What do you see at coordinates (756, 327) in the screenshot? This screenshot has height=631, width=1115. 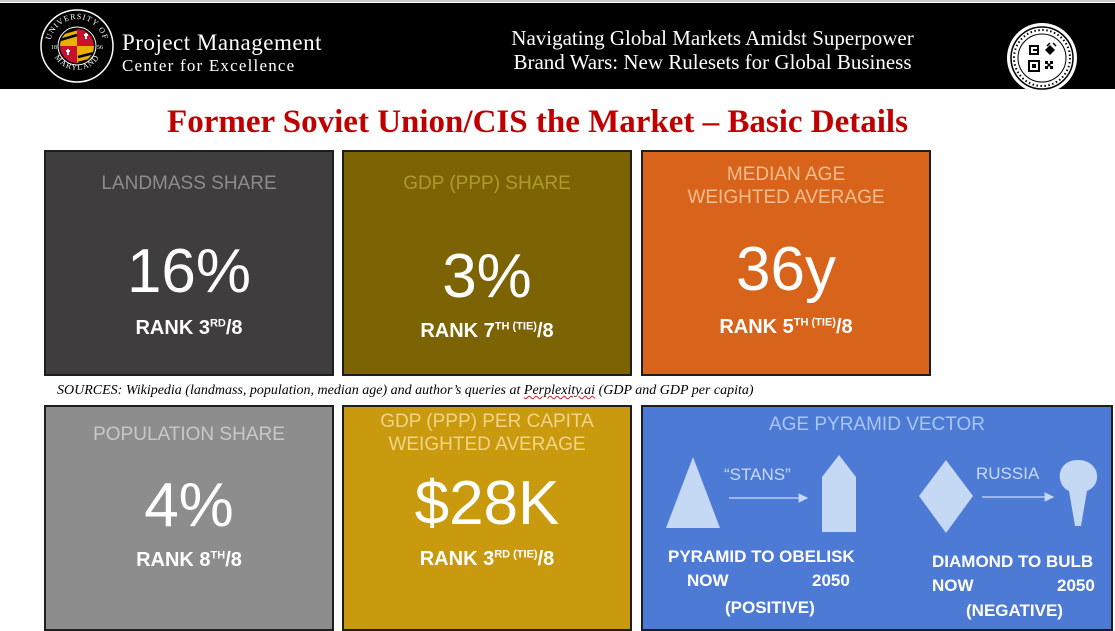 I see `rank-prefix: RANK 5` at bounding box center [756, 327].